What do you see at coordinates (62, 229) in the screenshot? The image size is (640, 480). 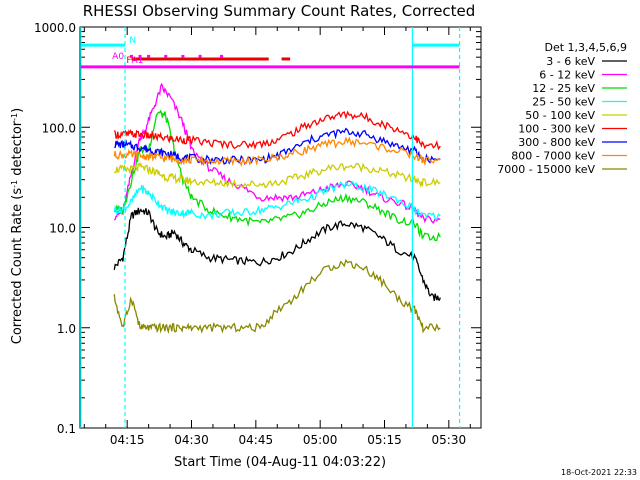 I see `y-tick-label-2: 10.0` at bounding box center [62, 229].